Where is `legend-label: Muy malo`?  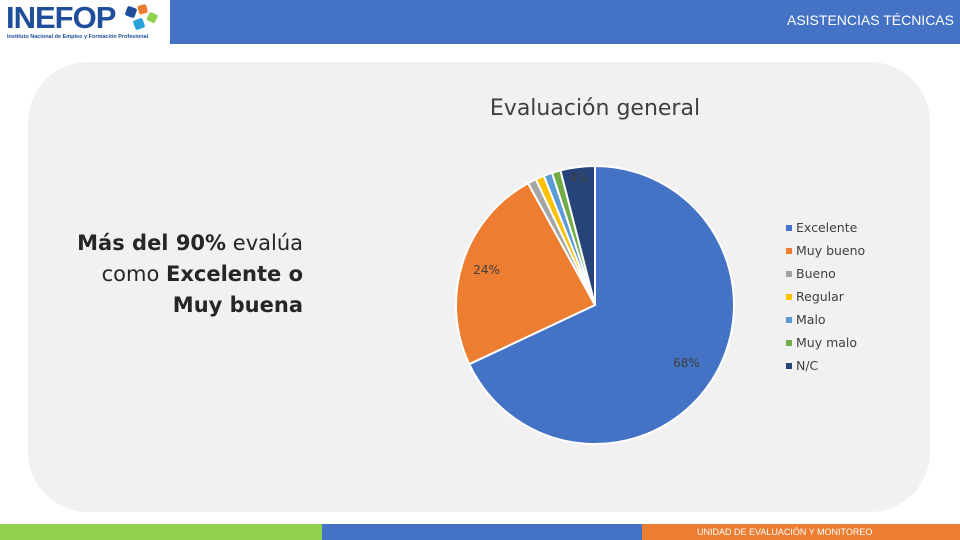 legend-label: Muy malo is located at coordinates (827, 342).